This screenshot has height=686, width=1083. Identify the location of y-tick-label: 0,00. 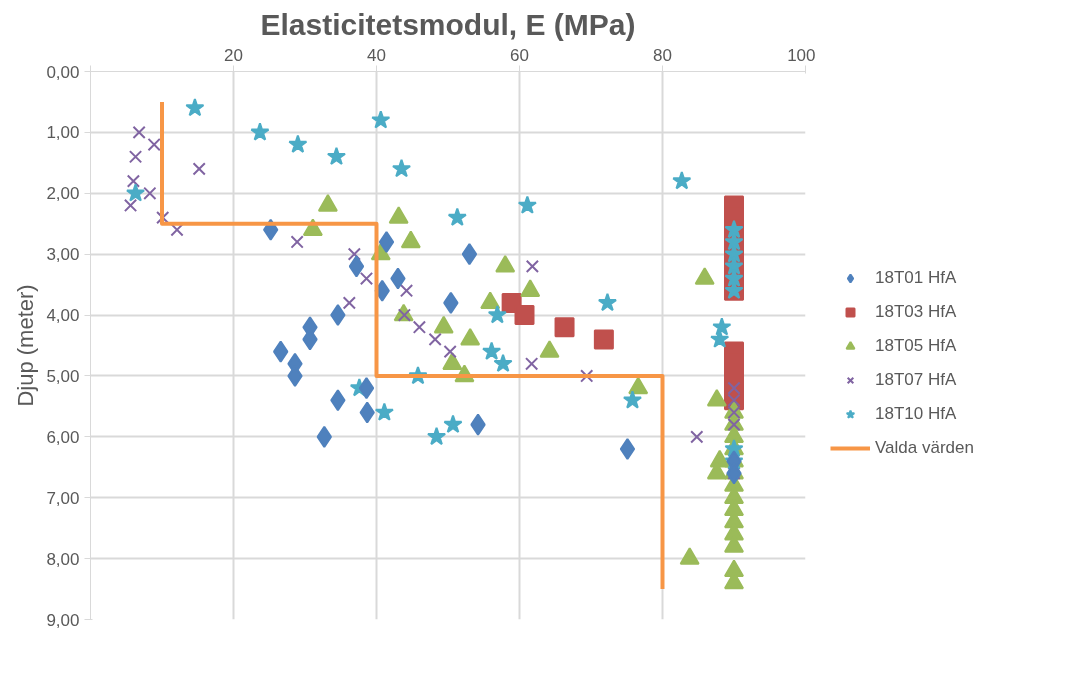
(63, 72).